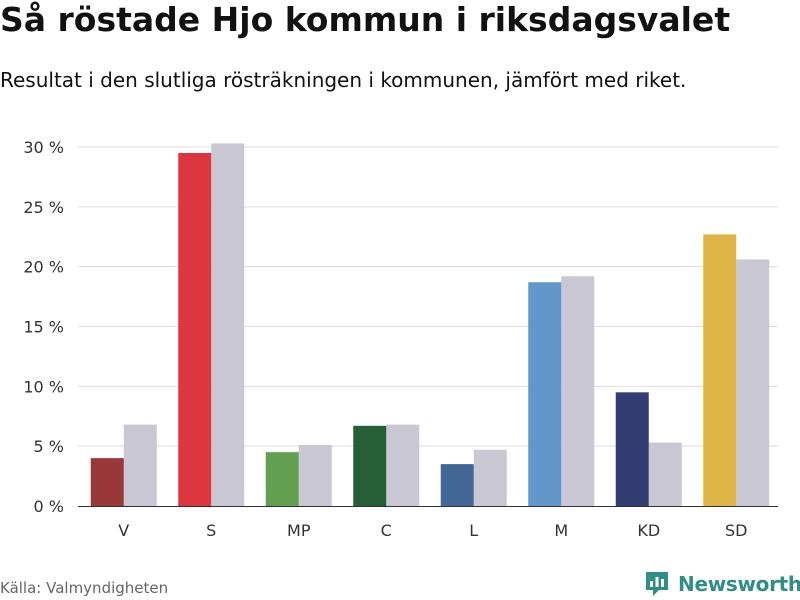 Image resolution: width=800 pixels, height=600 pixels. I want to click on x-tick-label: KD, so click(648, 530).